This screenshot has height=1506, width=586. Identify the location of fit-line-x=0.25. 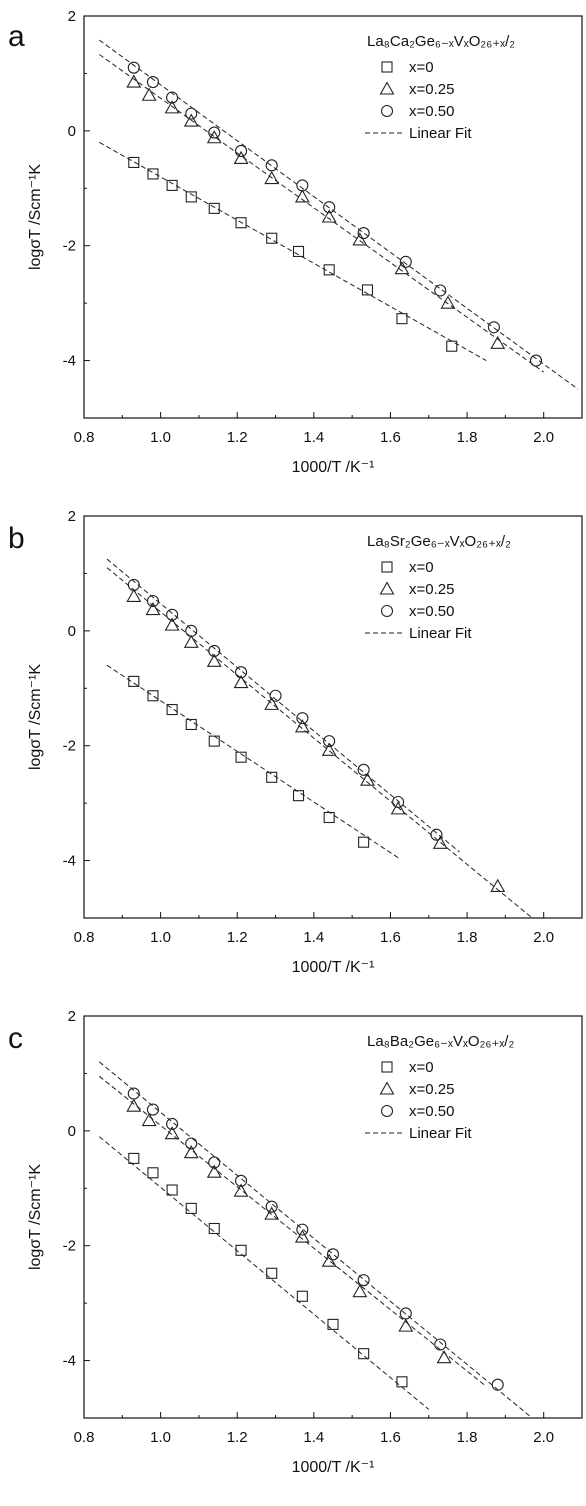
(293, 1231).